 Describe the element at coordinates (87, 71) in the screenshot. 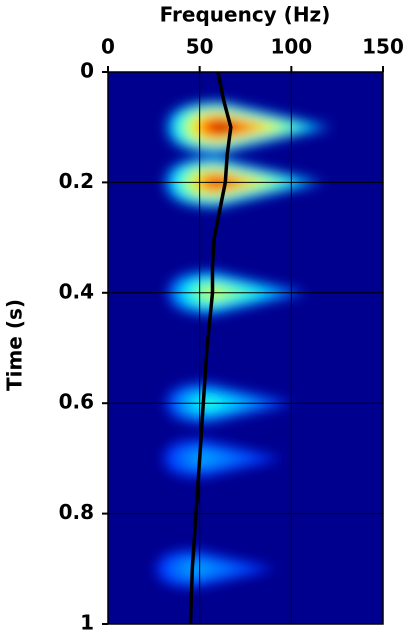

I see `y-tick-label: 0` at that location.